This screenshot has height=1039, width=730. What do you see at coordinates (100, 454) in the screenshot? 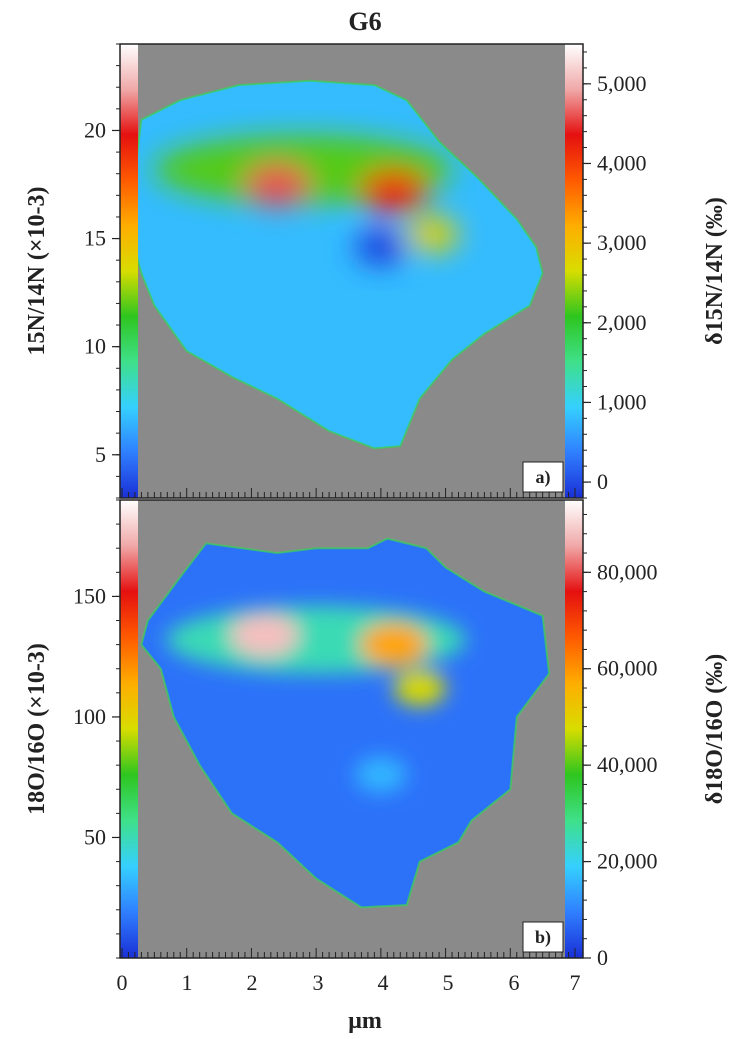
I see `y-tick-label: 5` at bounding box center [100, 454].